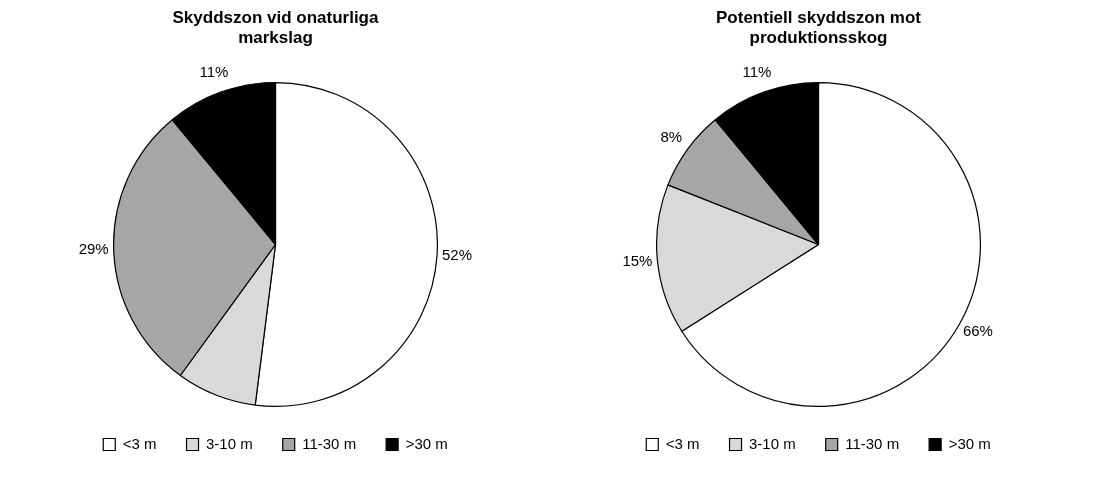 The width and height of the screenshot is (1094, 484). What do you see at coordinates (977, 331) in the screenshot?
I see `data-label: 66%` at bounding box center [977, 331].